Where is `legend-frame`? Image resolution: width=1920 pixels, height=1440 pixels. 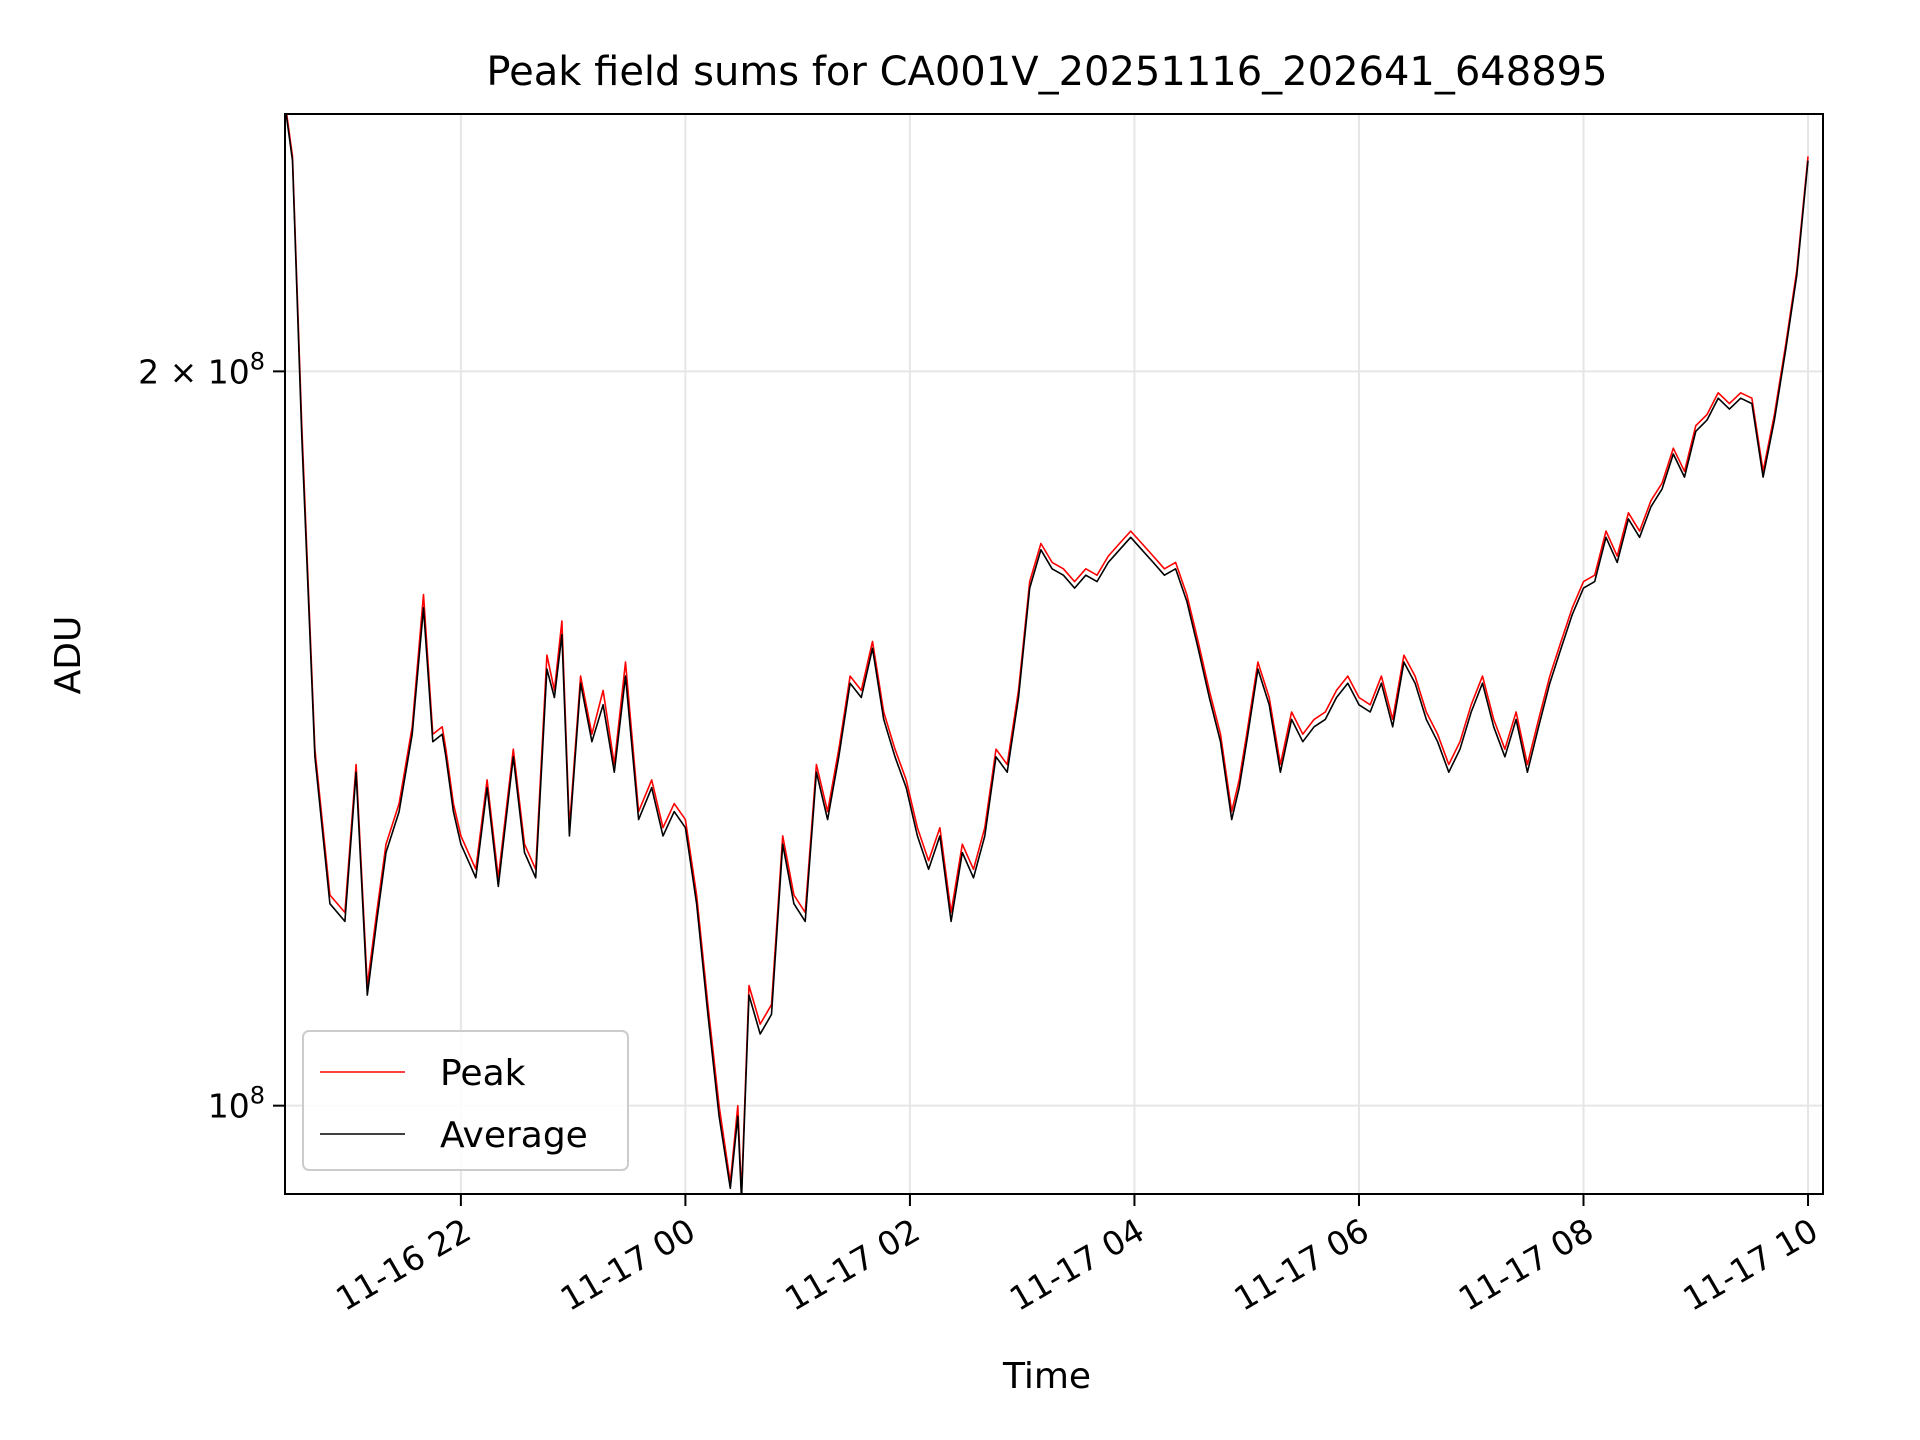
legend-frame is located at coordinates (465, 1100).